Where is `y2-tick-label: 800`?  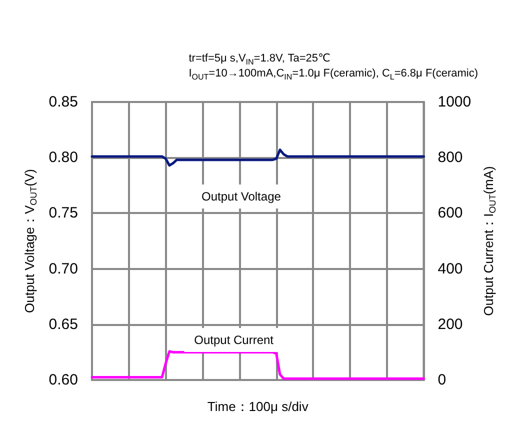 y2-tick-label: 800 is located at coordinates (450, 157).